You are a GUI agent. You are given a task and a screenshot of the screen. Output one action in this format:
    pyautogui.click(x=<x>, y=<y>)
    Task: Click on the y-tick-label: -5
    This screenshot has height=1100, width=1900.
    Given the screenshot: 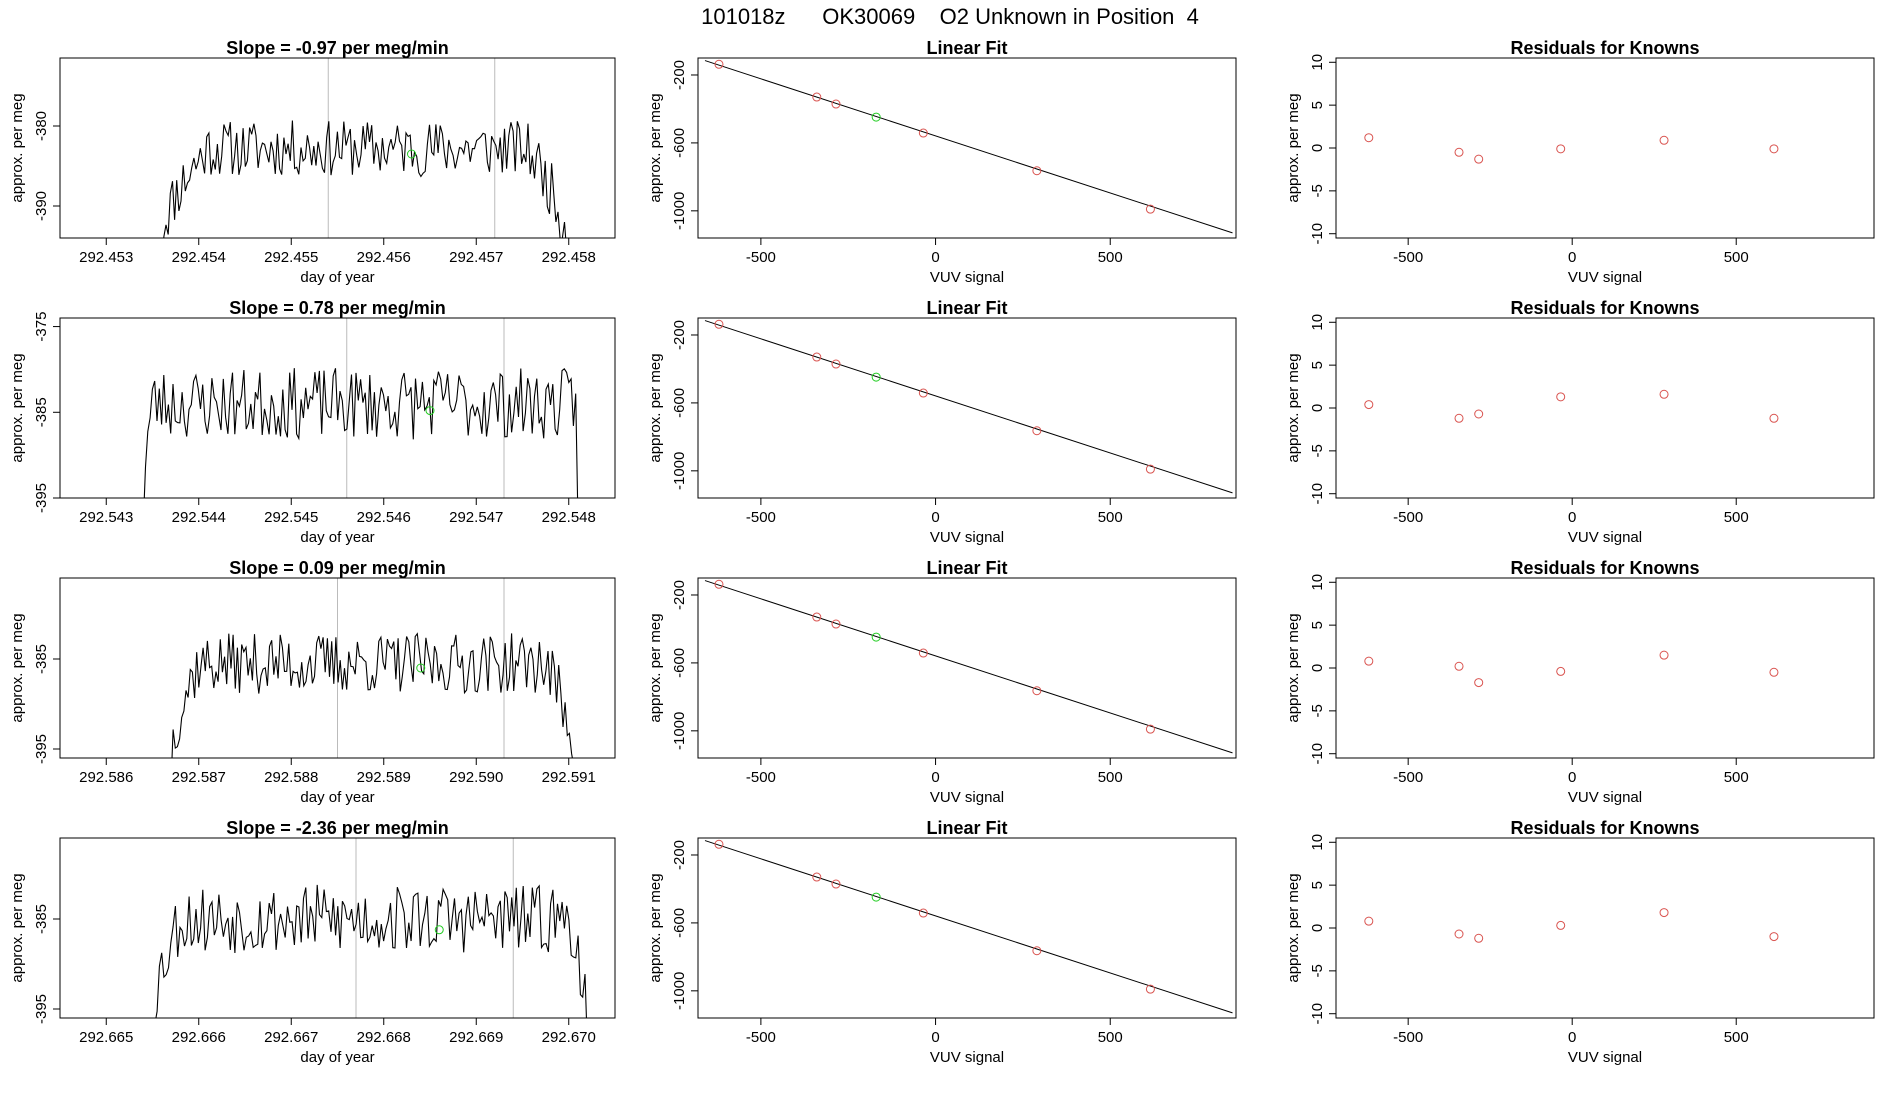 What is the action you would take?
    pyautogui.click(x=1317, y=450)
    